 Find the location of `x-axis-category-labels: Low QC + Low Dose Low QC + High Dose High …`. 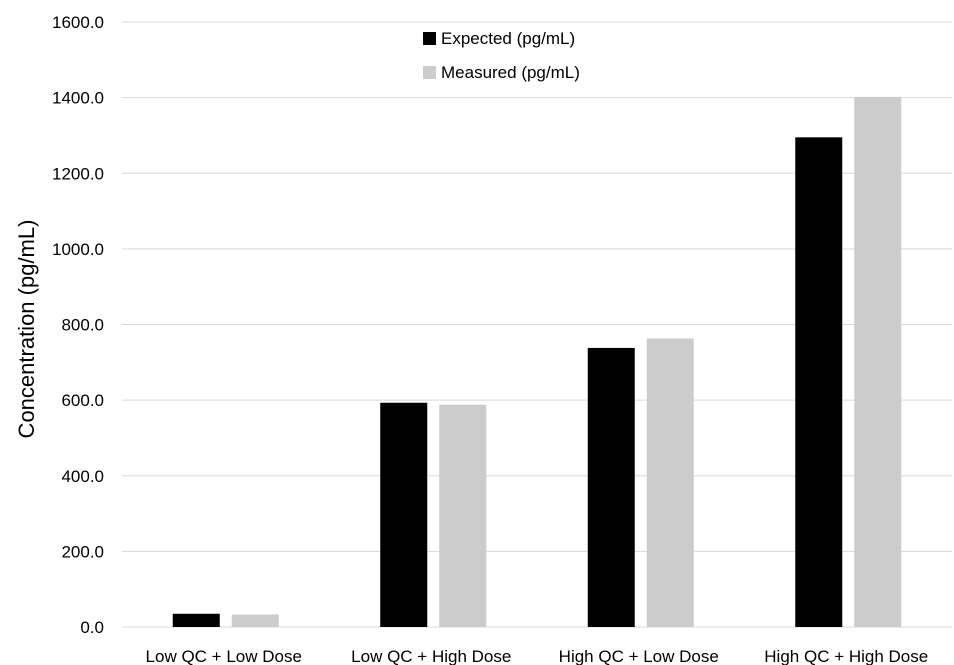

x-axis-category-labels: Low QC + Low Dose Low QC + High Dose High … is located at coordinates (537, 656).